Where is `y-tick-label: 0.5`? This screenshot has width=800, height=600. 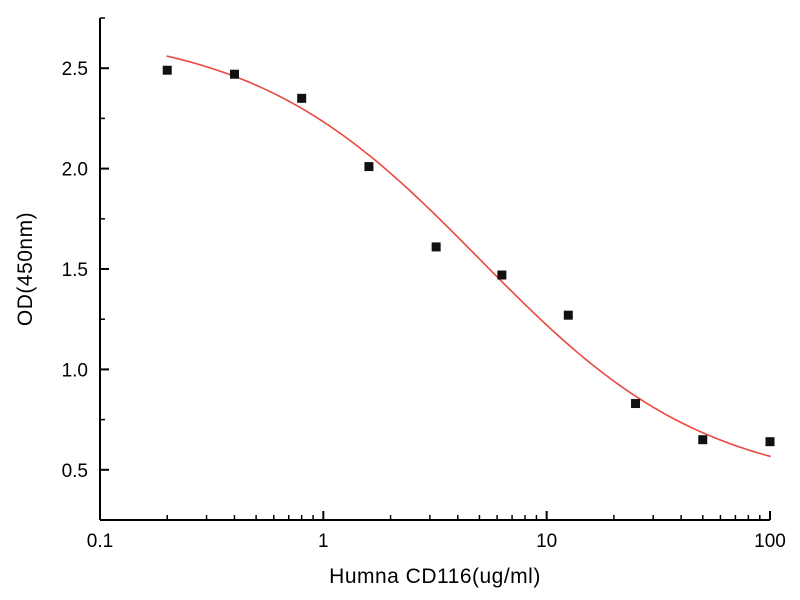
y-tick-label: 0.5 is located at coordinates (75, 471).